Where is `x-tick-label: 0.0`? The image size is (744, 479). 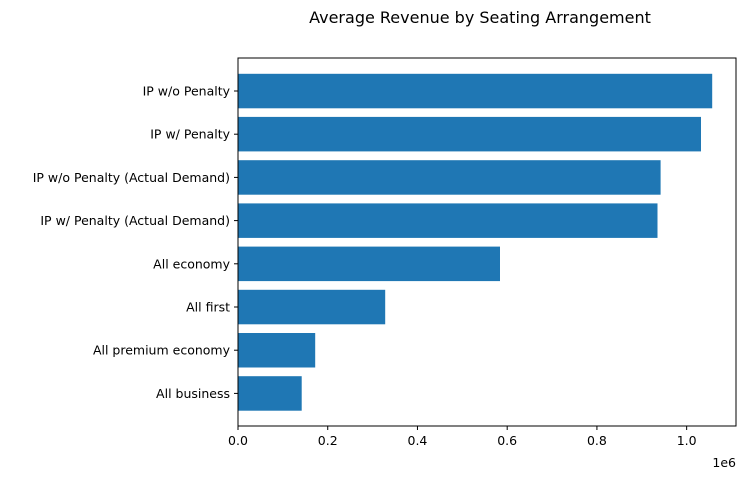 x-tick-label: 0.0 is located at coordinates (238, 440).